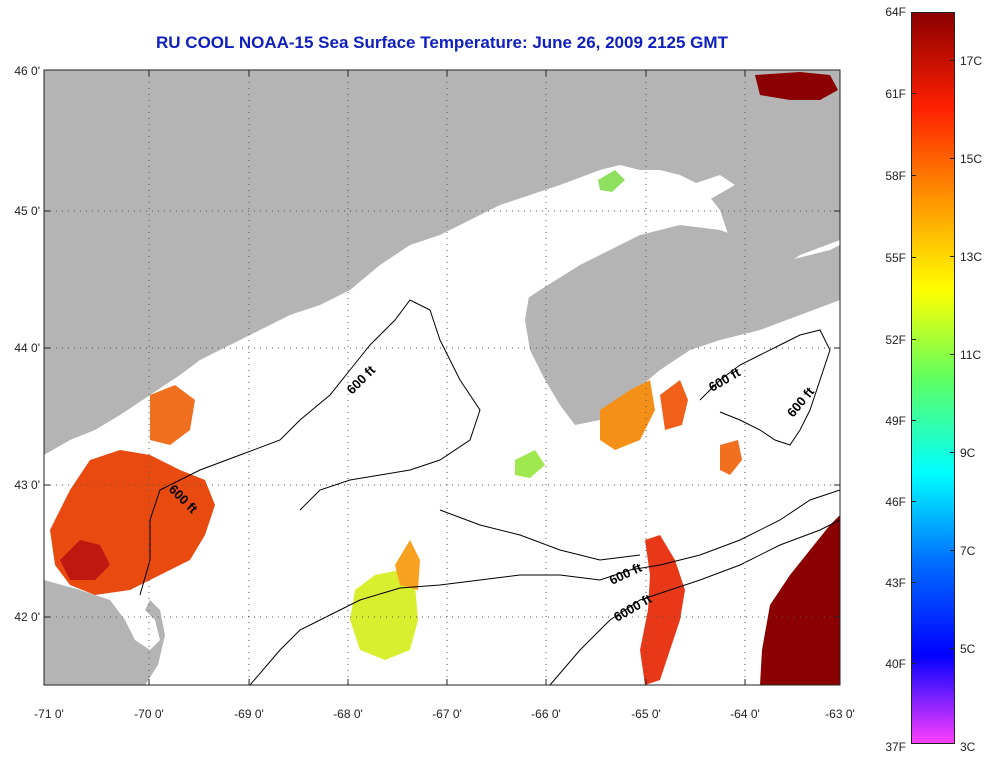 The image size is (984, 761). Describe the element at coordinates (27, 211) in the screenshot. I see `lat-label-45: 45 0'` at that location.